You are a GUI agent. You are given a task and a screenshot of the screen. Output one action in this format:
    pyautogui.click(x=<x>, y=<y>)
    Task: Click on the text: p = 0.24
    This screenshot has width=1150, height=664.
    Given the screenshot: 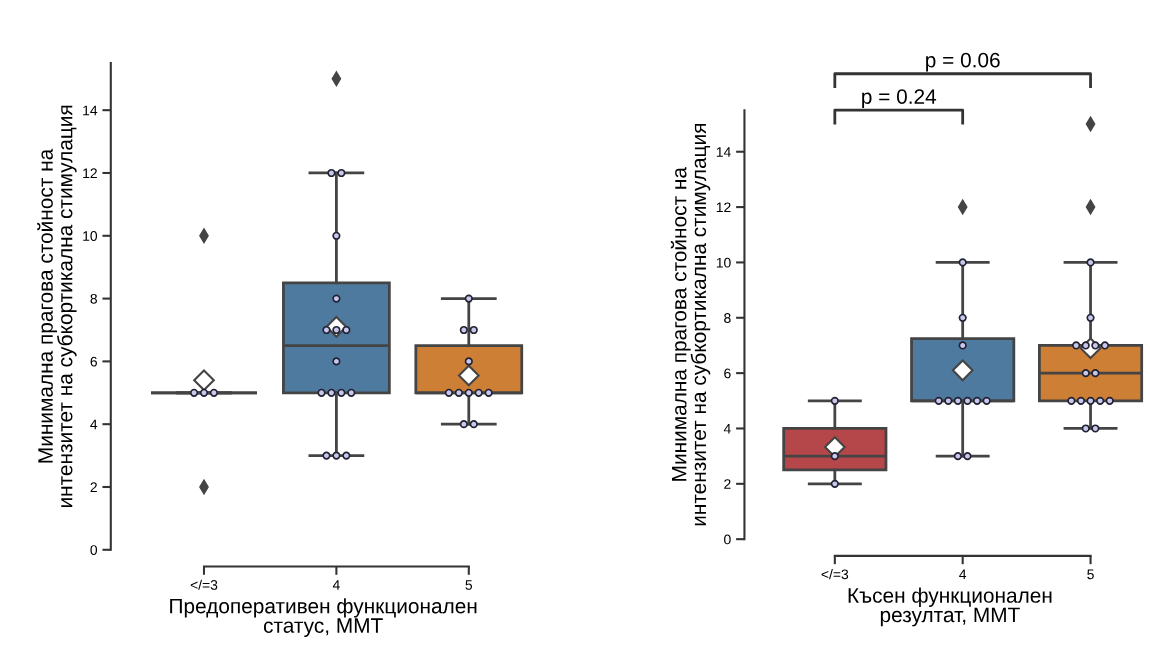 What is the action you would take?
    pyautogui.click(x=899, y=99)
    